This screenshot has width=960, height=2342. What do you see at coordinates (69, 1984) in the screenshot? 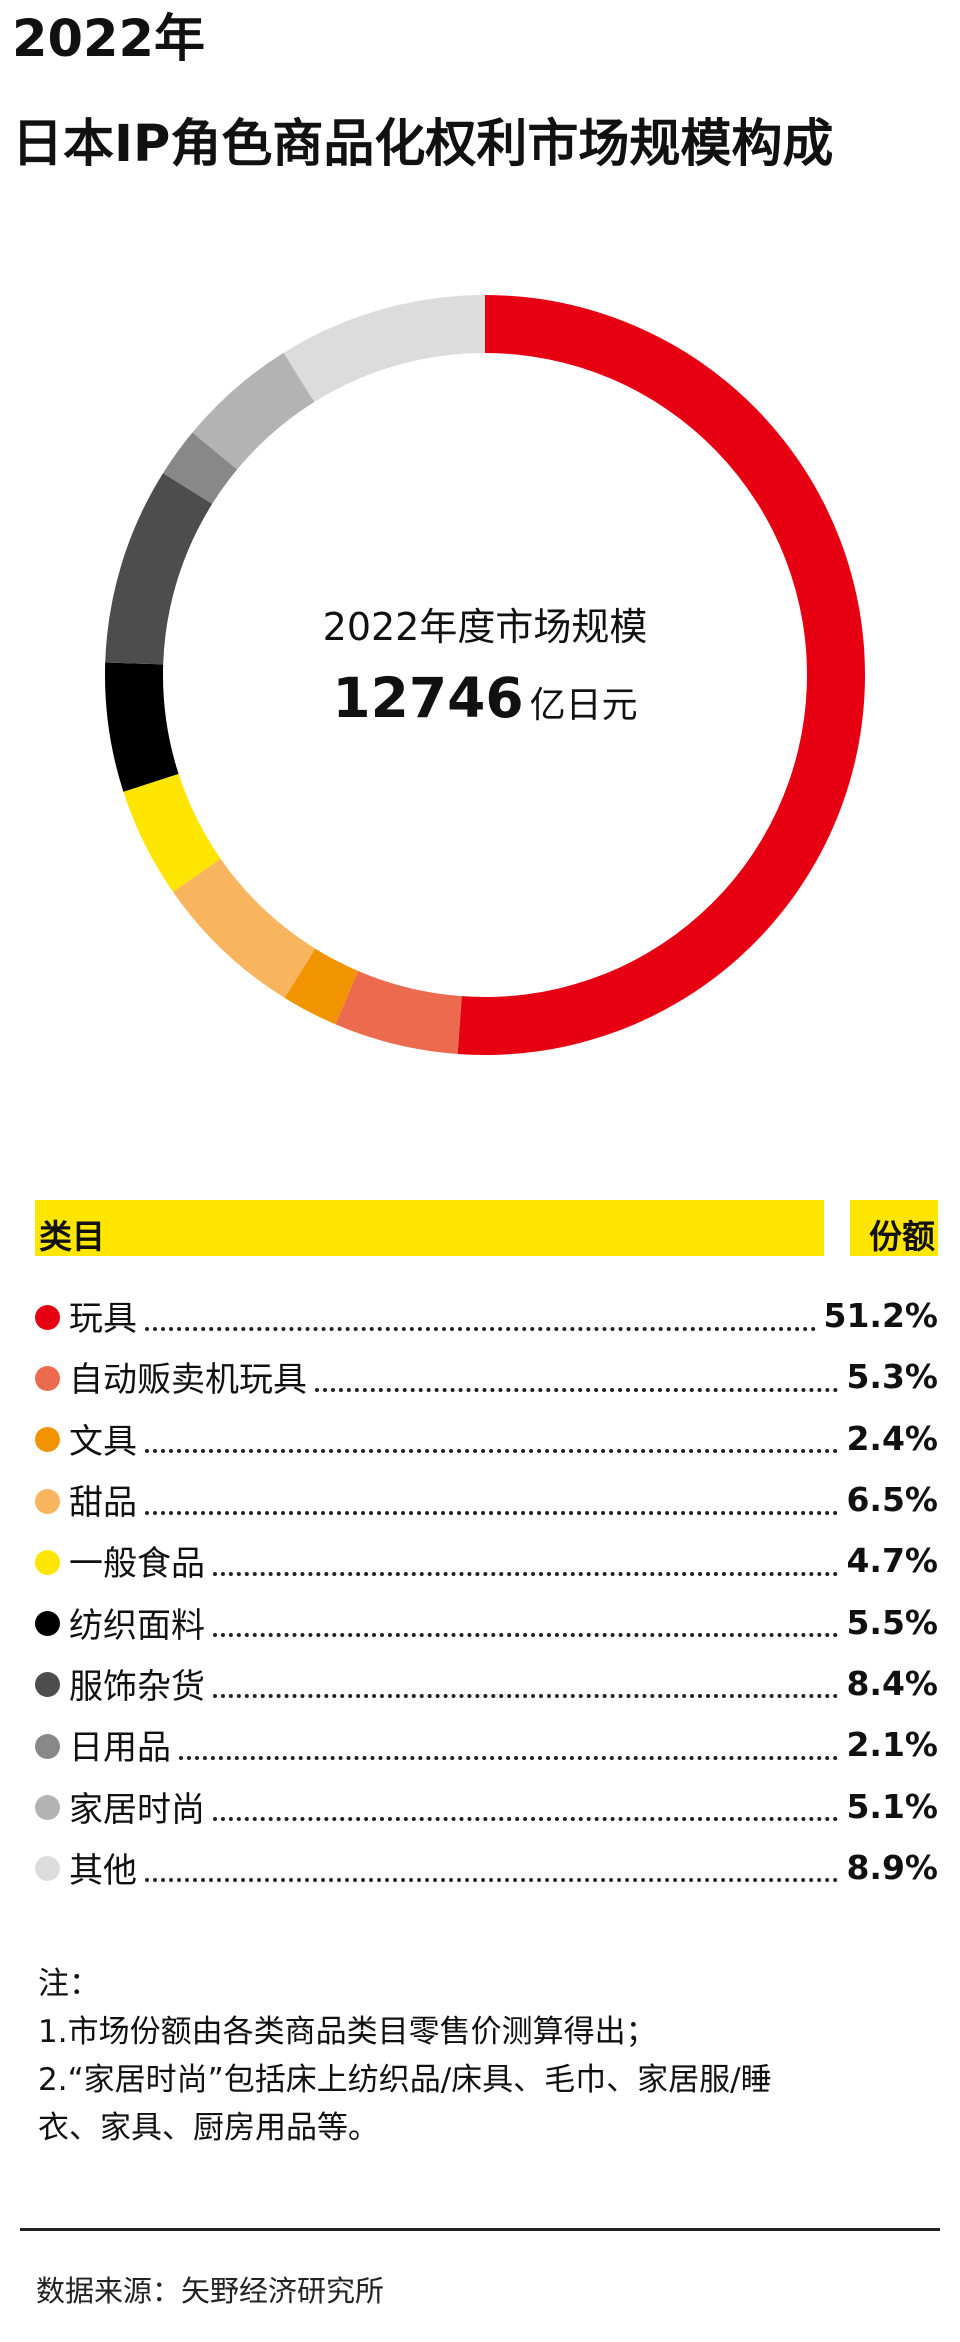
I see `notes-heading: 注：` at bounding box center [69, 1984].